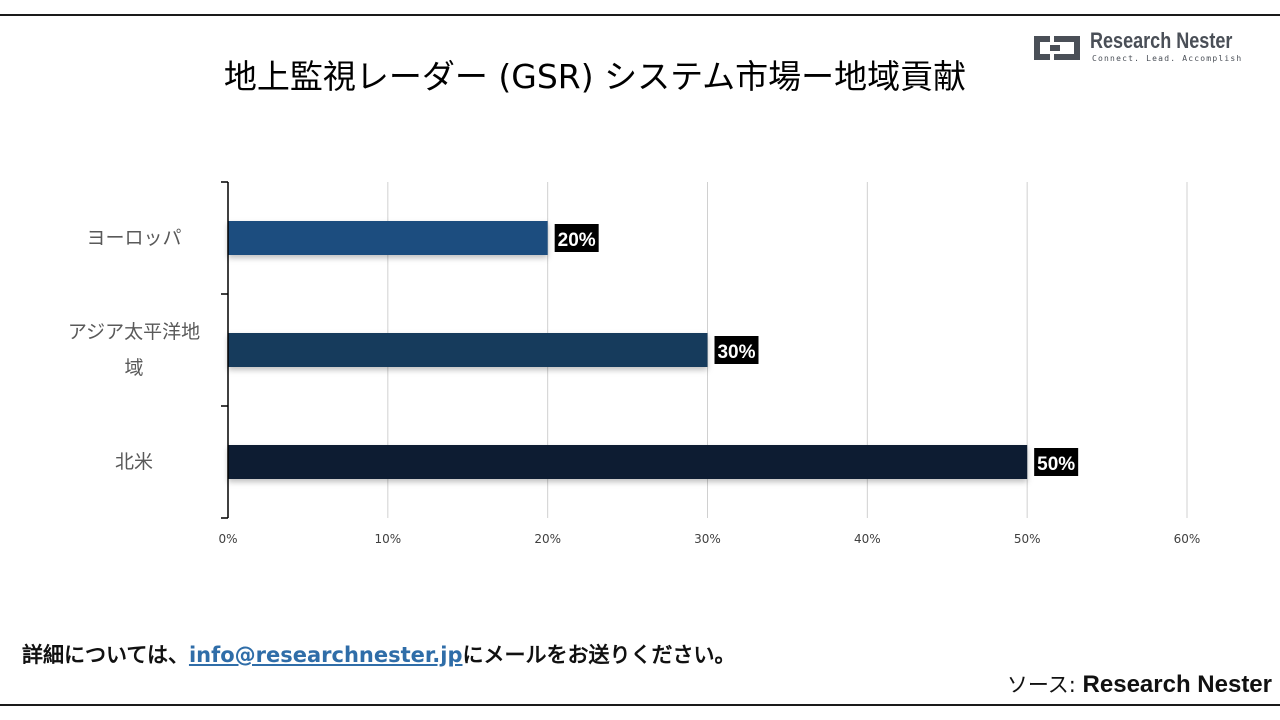 This screenshot has height=720, width=1280. What do you see at coordinates (1177, 684) in the screenshot?
I see `source-value: Research Nester` at bounding box center [1177, 684].